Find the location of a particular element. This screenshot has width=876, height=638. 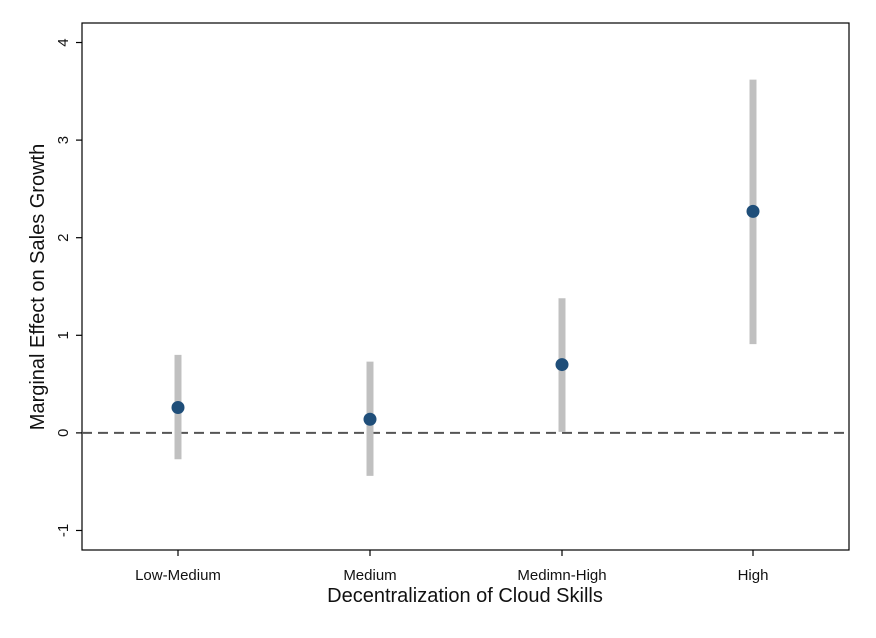

y-tick-label: 0 is located at coordinates (63, 433).